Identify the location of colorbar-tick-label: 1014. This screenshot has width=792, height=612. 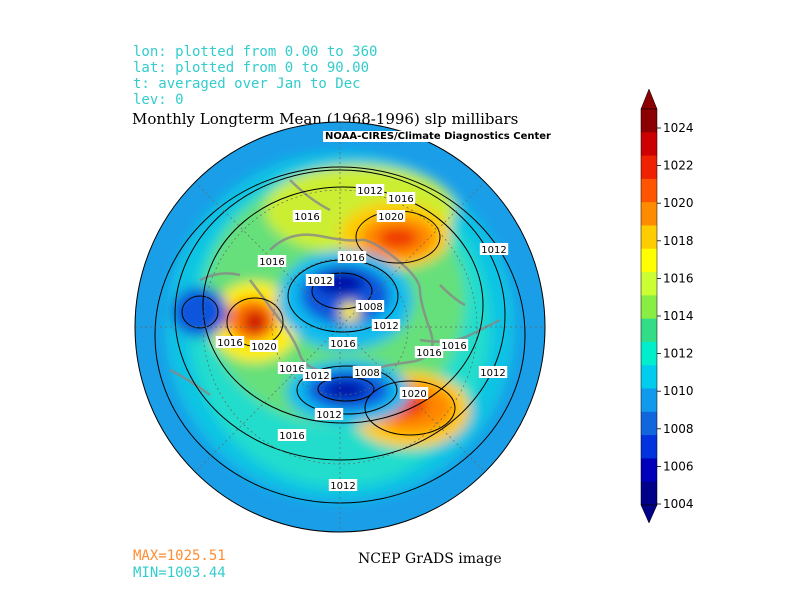
(678, 316).